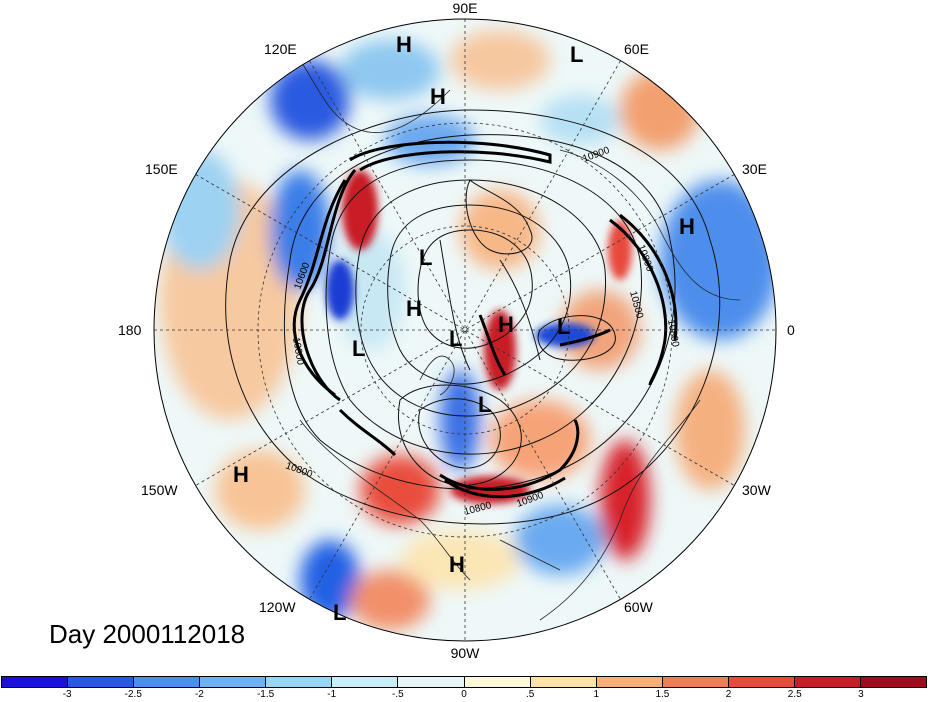 The image size is (928, 702). Describe the element at coordinates (662, 694) in the screenshot. I see `colorbar-tick-label: 1.5` at that location.